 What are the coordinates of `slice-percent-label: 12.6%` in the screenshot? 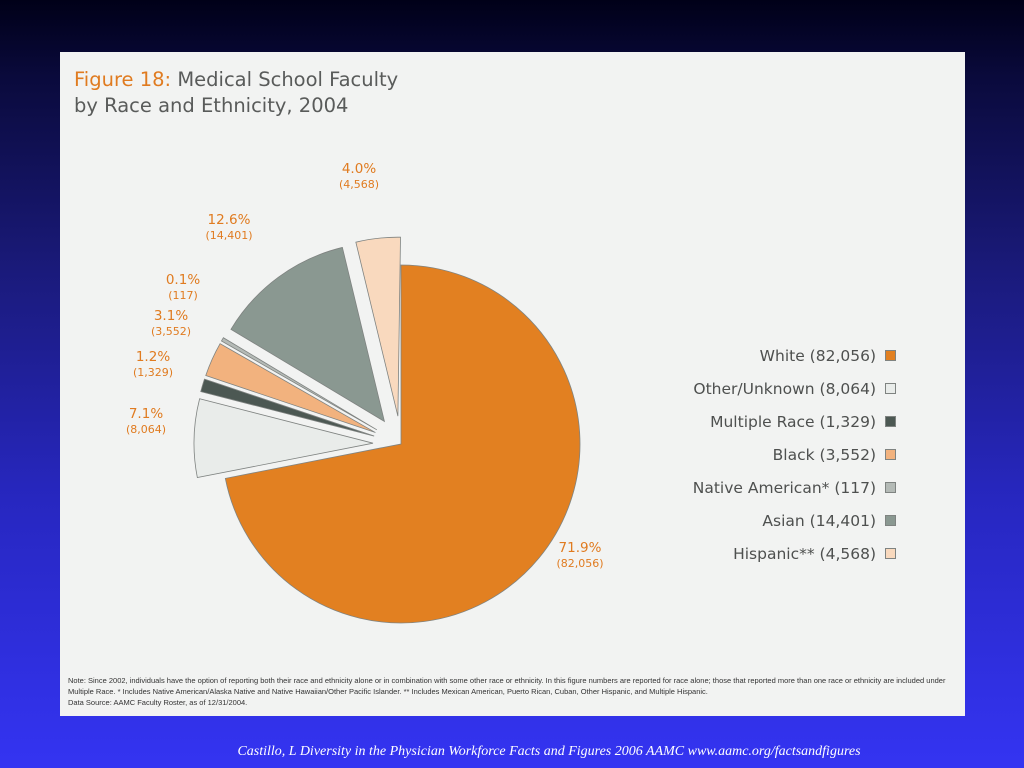 It's located at (229, 220).